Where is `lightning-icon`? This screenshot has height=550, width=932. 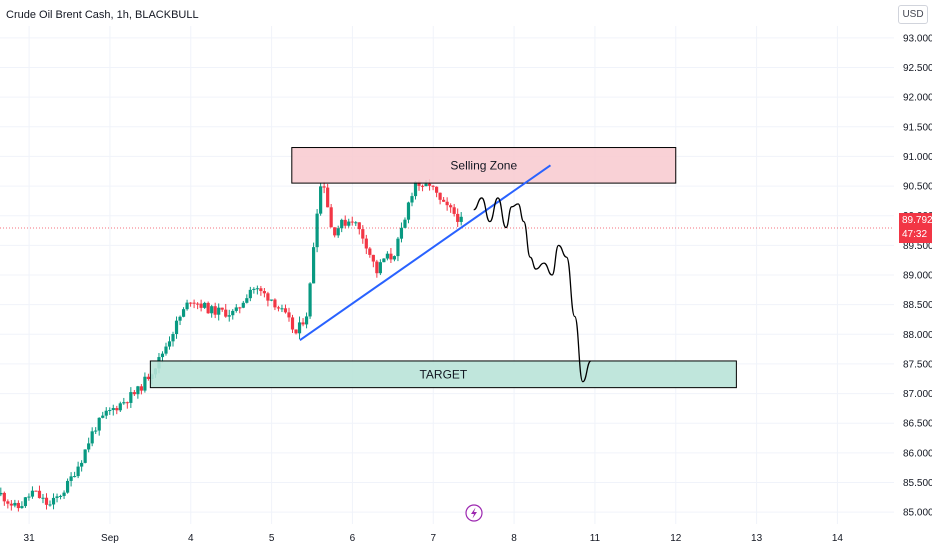 lightning-icon is located at coordinates (474, 513).